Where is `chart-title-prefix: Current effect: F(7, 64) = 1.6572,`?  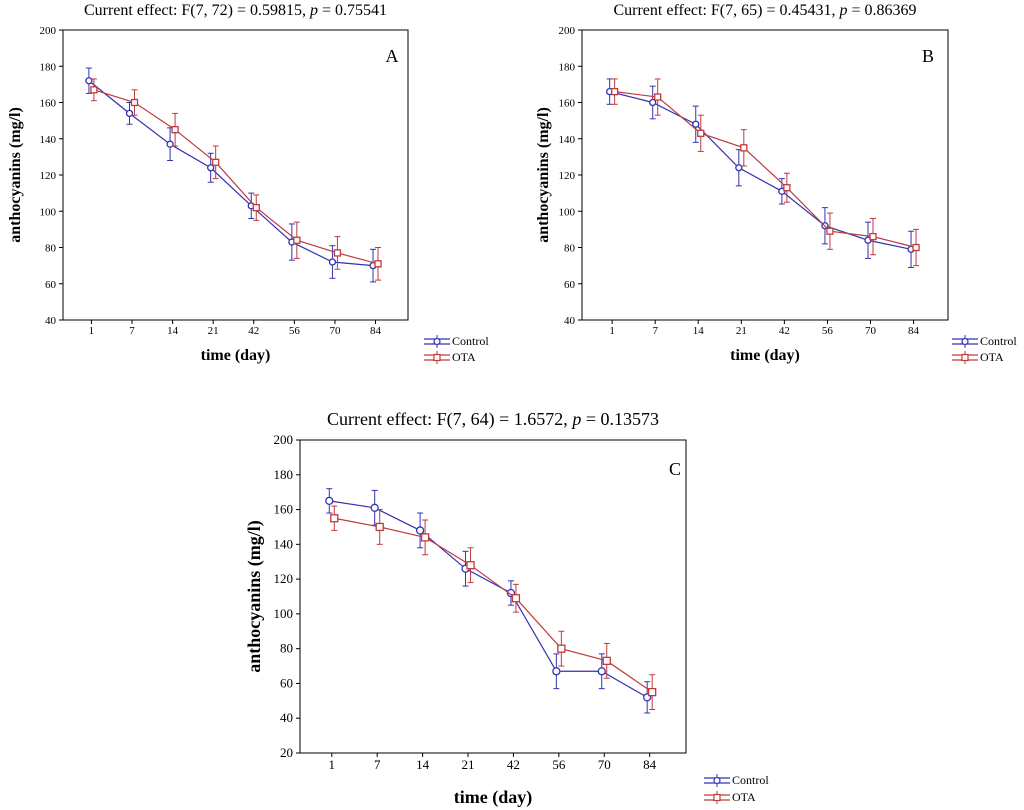
chart-title-prefix: Current effect: F(7, 64) = 1.6572, is located at coordinates (449, 419).